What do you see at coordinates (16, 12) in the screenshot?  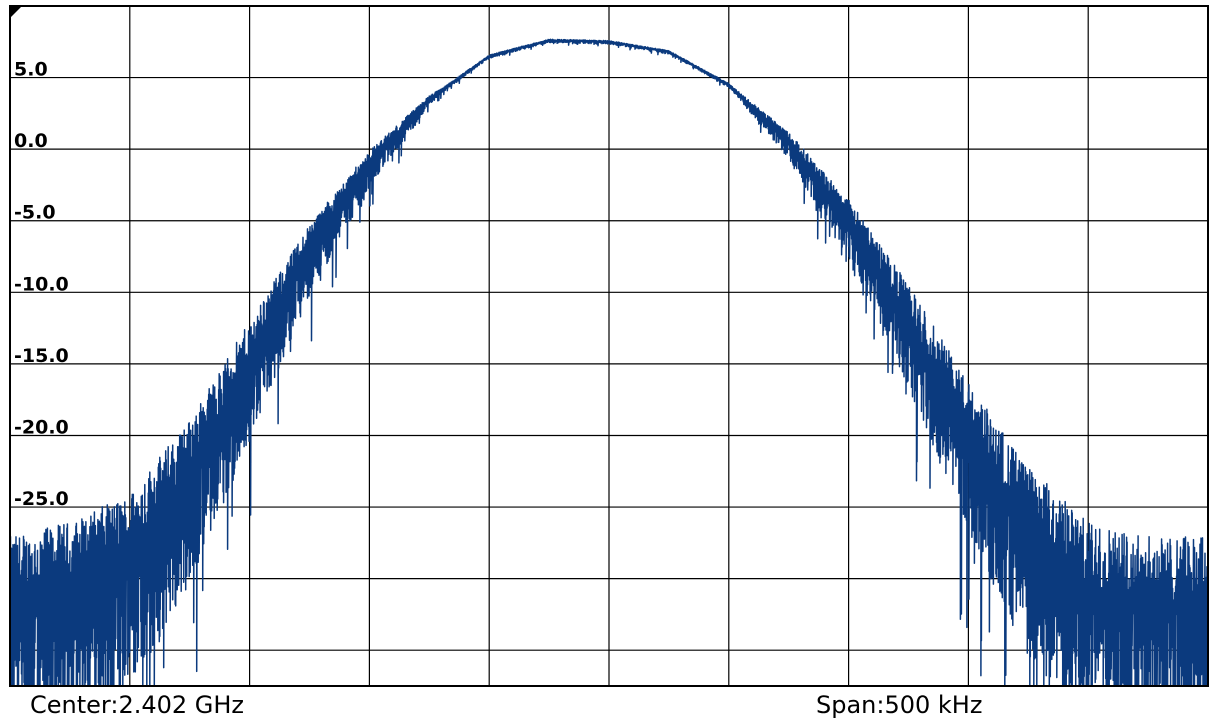 I see `corner-marker-icon` at bounding box center [16, 12].